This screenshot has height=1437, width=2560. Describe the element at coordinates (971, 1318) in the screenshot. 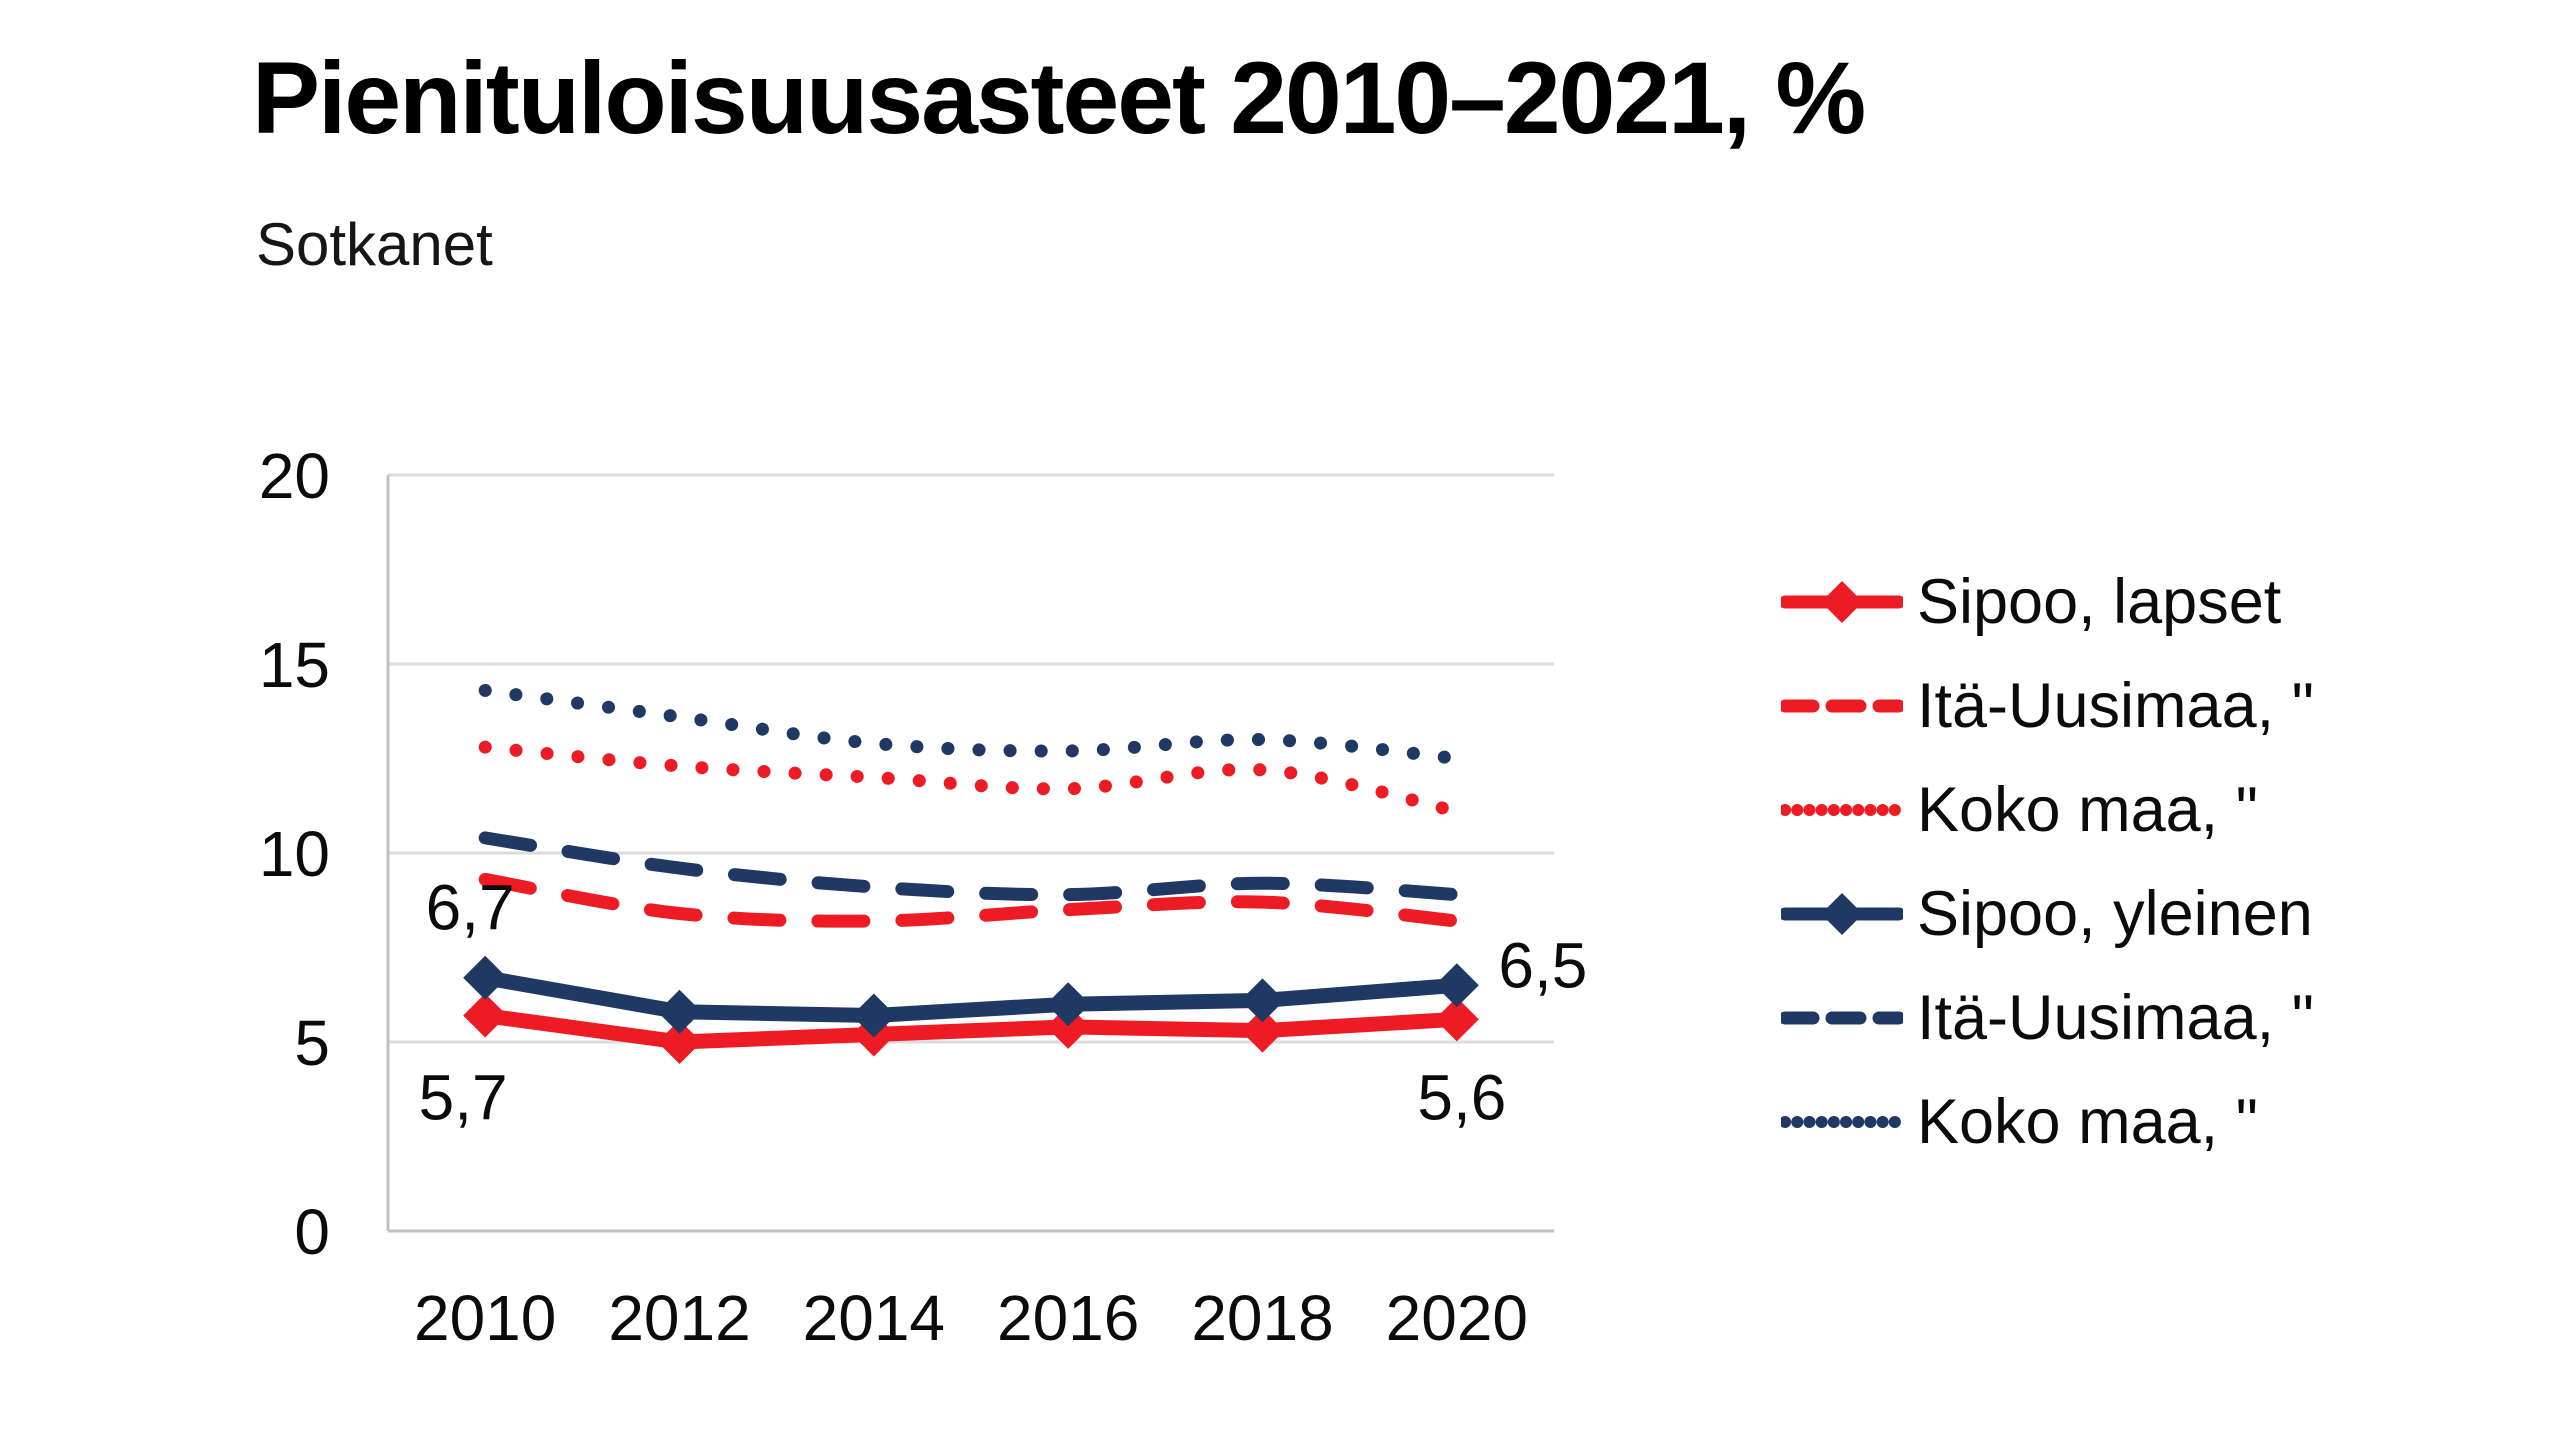

I see `x-axis-labels: 2010 2012 2014 2016 2018 2020` at that location.